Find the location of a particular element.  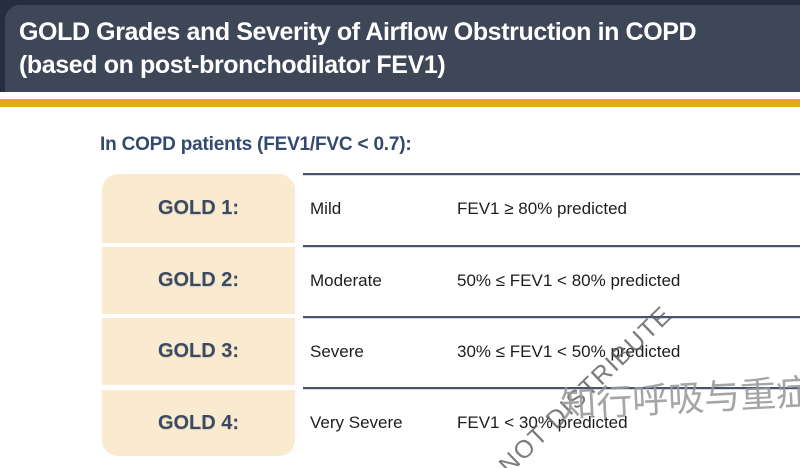

severity-label: Mild is located at coordinates (326, 208).